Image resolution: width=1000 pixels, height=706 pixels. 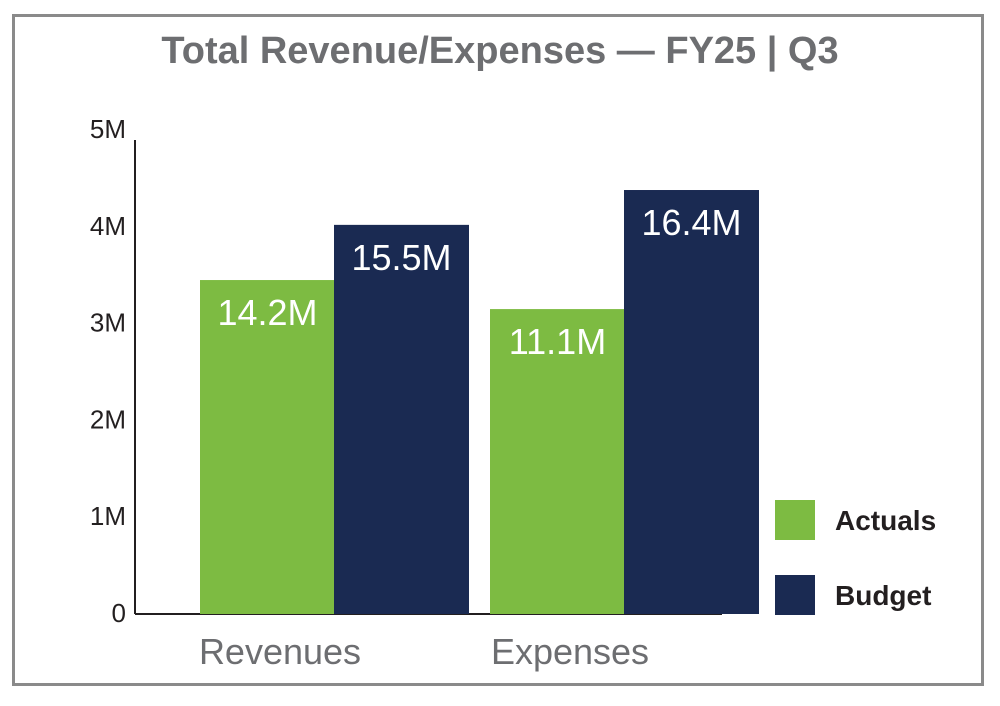 I want to click on bar-actuals-revenues, so click(x=267, y=447).